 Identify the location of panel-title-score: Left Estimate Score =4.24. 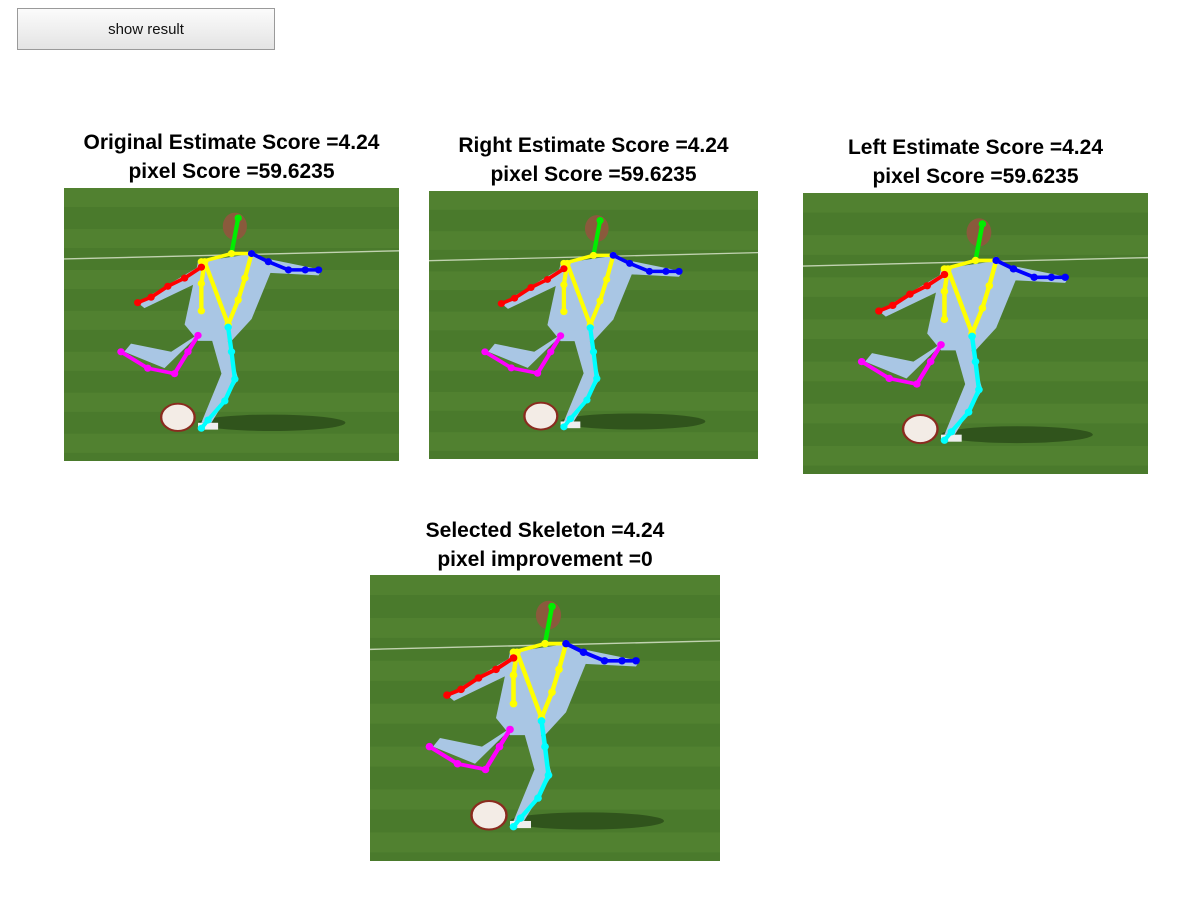
(975, 147).